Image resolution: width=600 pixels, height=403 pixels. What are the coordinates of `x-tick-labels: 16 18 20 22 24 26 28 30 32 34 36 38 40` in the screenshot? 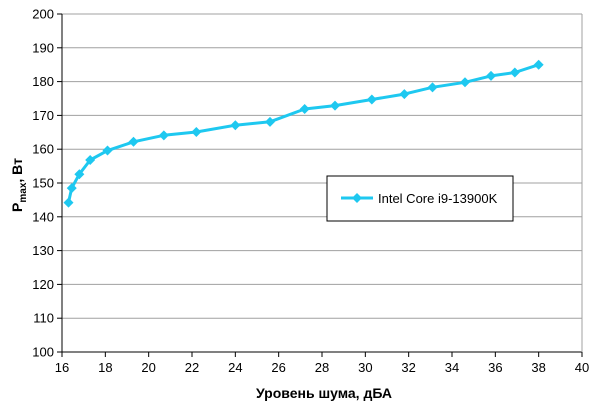 It's located at (322, 363).